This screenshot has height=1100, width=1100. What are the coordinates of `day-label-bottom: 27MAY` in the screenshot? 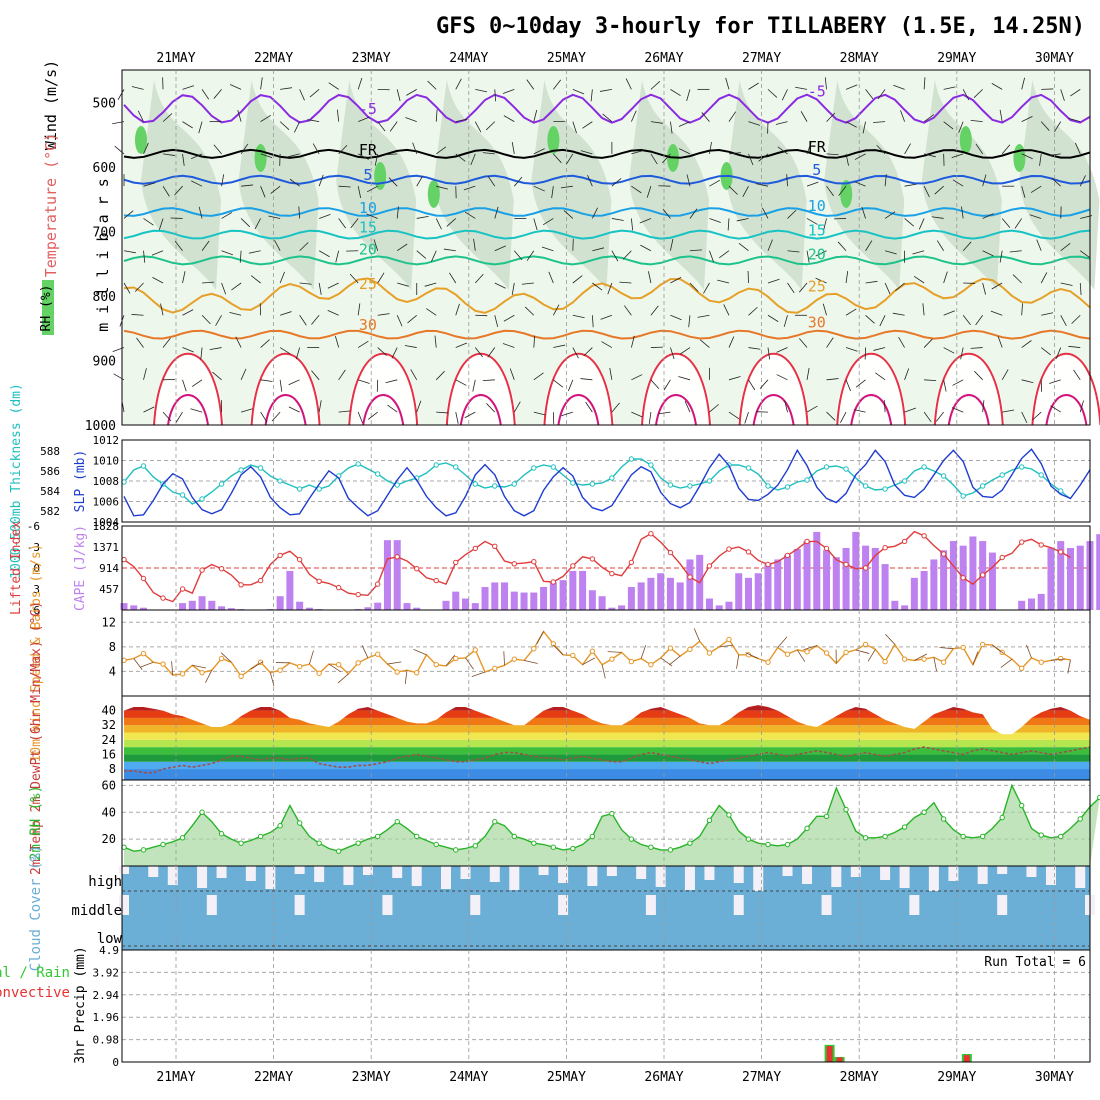 It's located at (761, 1077).